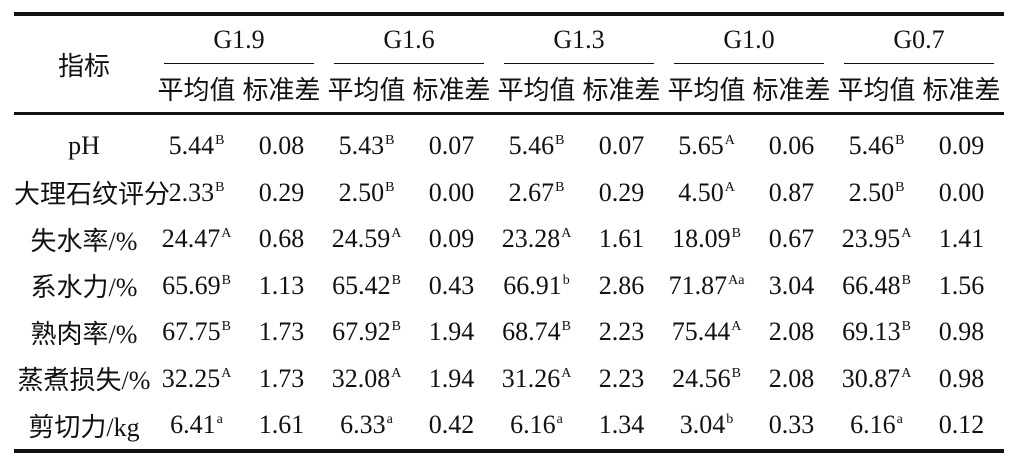 The width and height of the screenshot is (1020, 469). Describe the element at coordinates (84, 146) in the screenshot. I see `row-label: pH` at that location.